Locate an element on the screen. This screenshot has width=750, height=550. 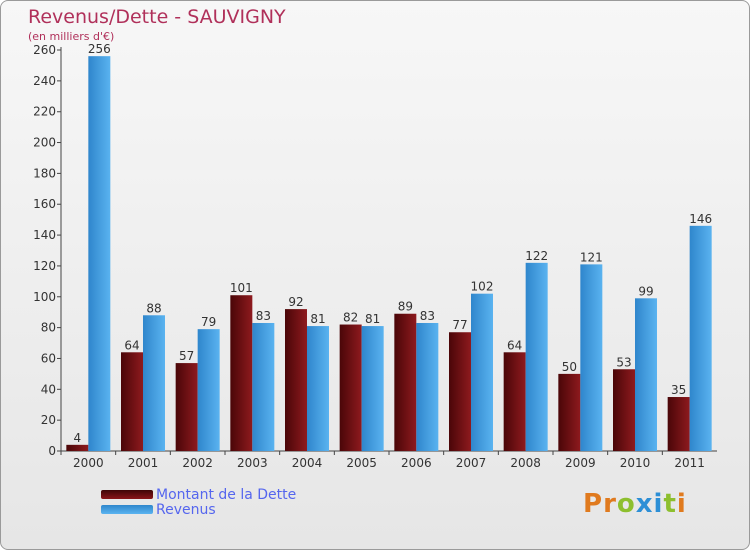
legend: Montant de la Dette Revenus is located at coordinates (199, 502).